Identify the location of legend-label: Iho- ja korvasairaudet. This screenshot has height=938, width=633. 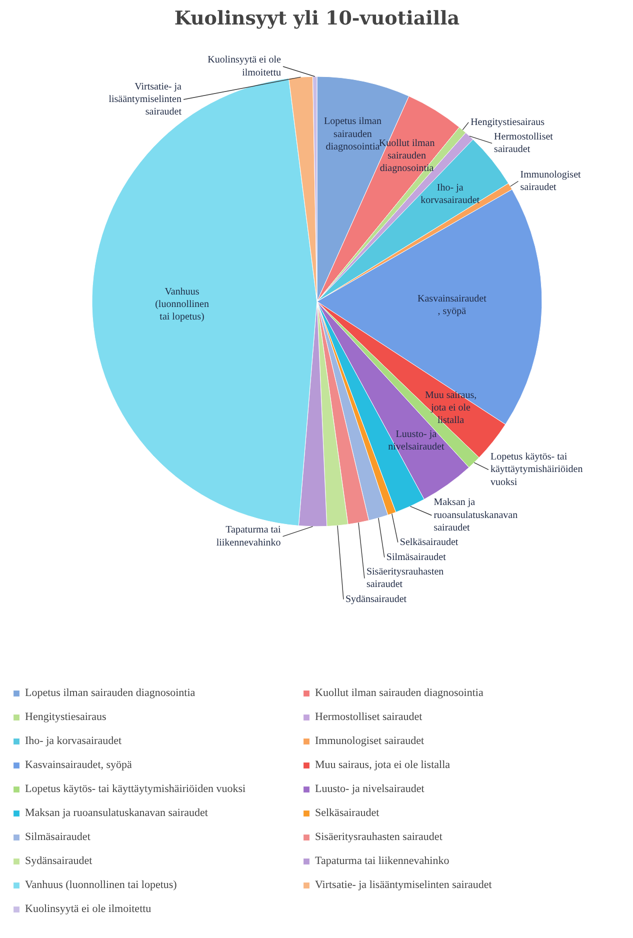
(74, 741).